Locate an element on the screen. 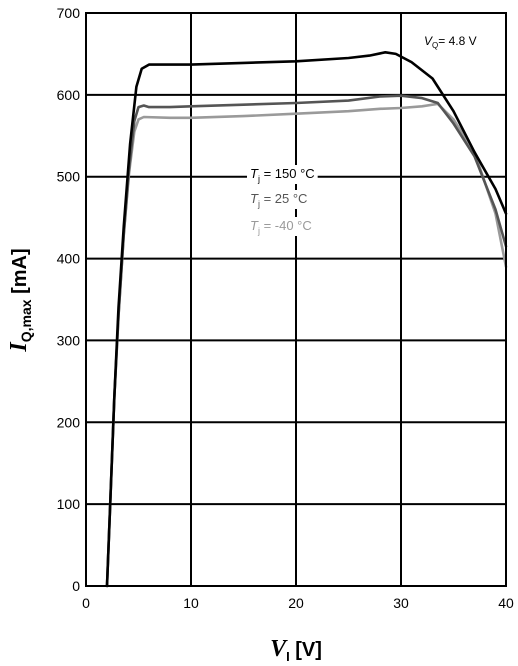 This screenshot has height=666, width=518. y-tick-label: 100 is located at coordinates (69, 504).